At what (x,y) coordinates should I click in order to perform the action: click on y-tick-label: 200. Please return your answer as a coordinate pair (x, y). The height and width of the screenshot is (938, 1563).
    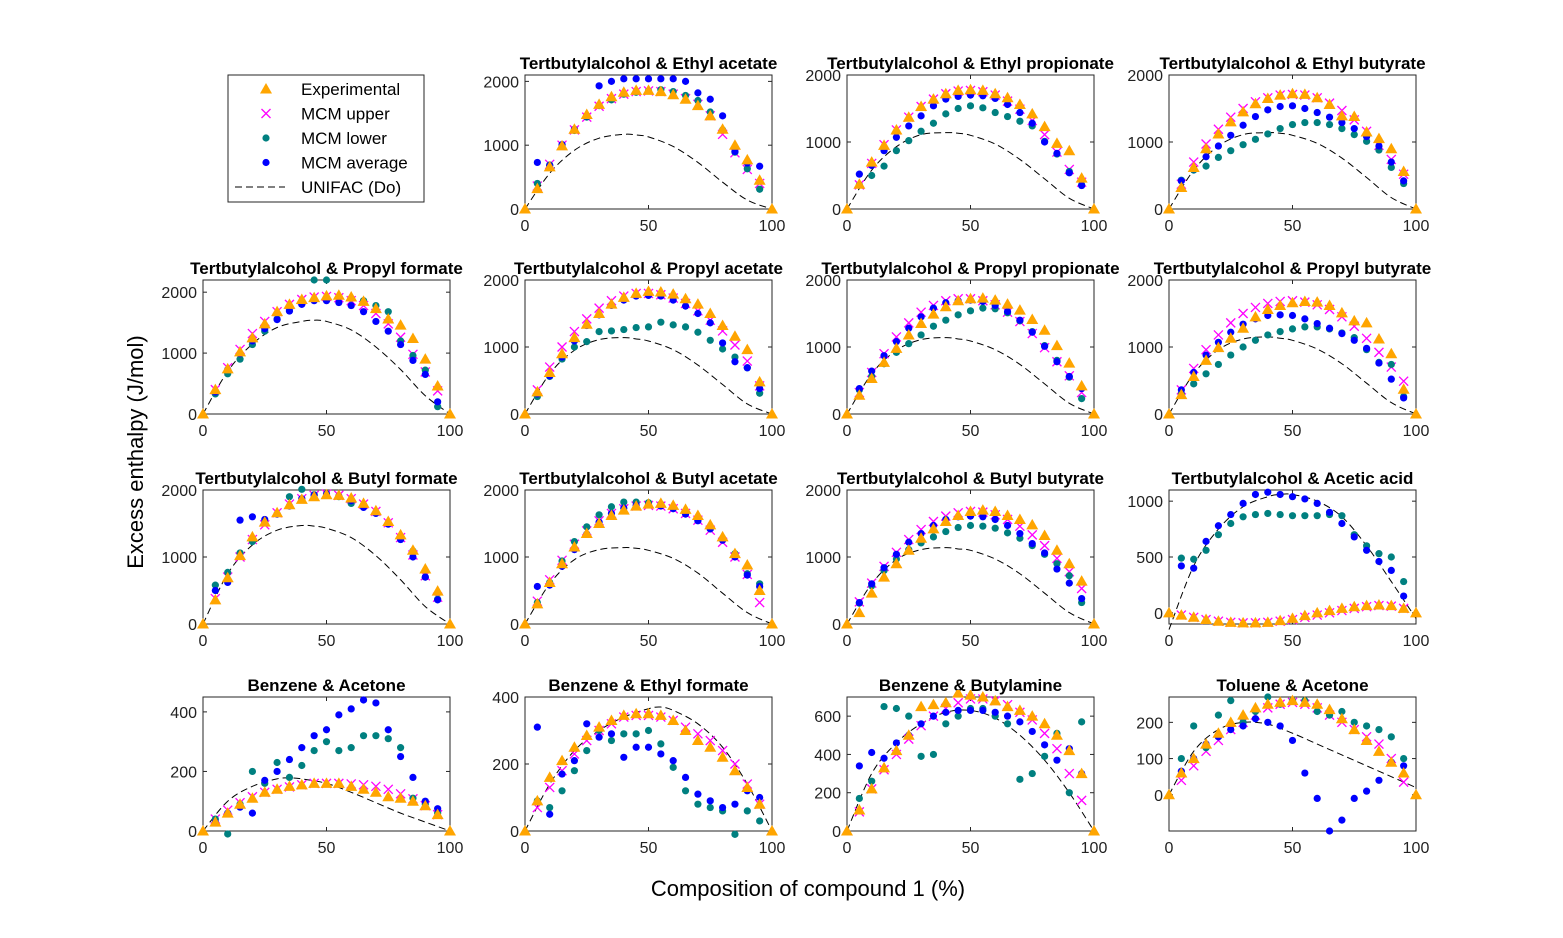
    Looking at the image, I should click on (1149, 723).